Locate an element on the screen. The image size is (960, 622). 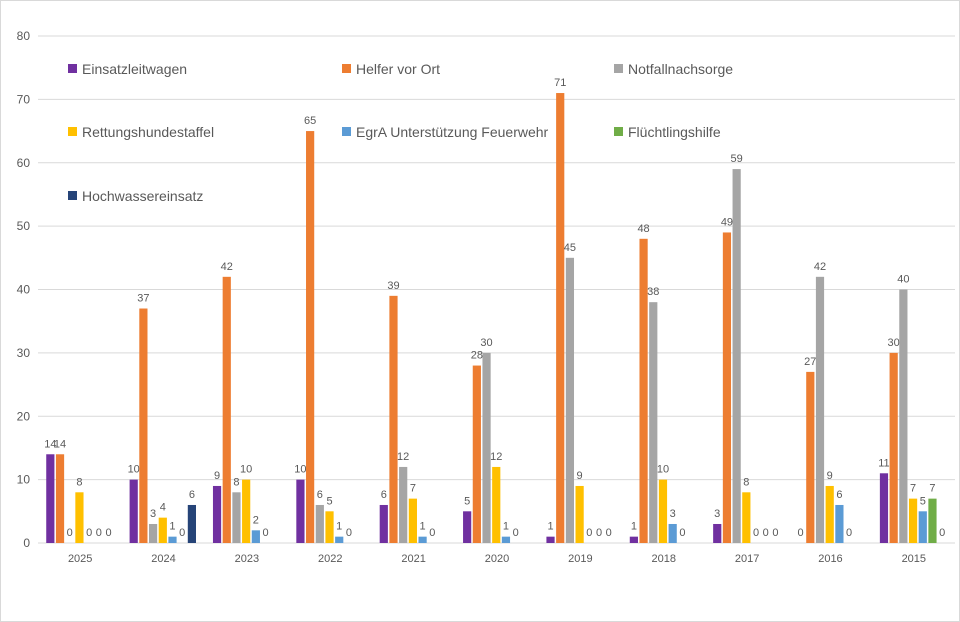
data-label: 38 is located at coordinates (653, 292).